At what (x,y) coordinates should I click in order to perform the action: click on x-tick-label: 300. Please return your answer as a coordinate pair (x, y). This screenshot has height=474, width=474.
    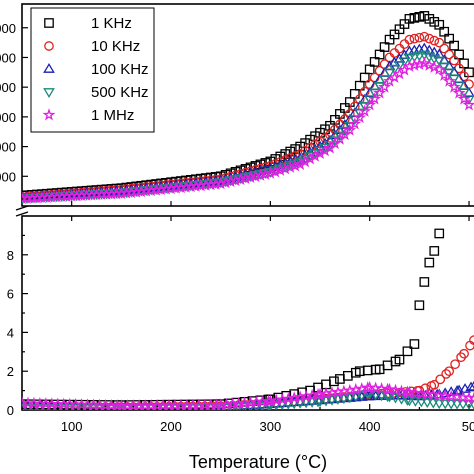
    Looking at the image, I should click on (271, 426).